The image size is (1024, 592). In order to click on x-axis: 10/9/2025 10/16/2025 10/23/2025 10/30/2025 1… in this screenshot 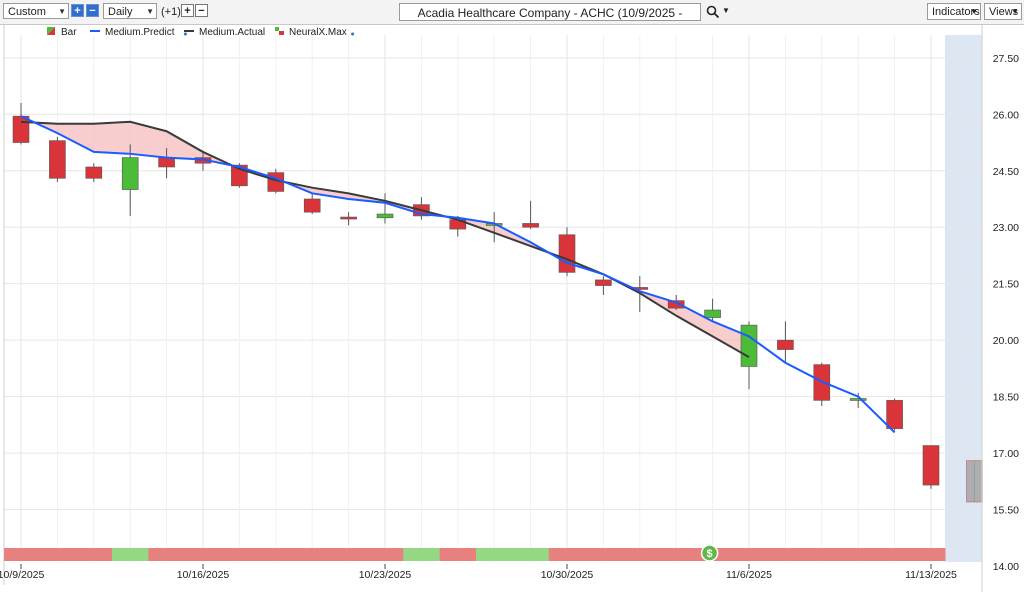, I will do `click(478, 572)`.